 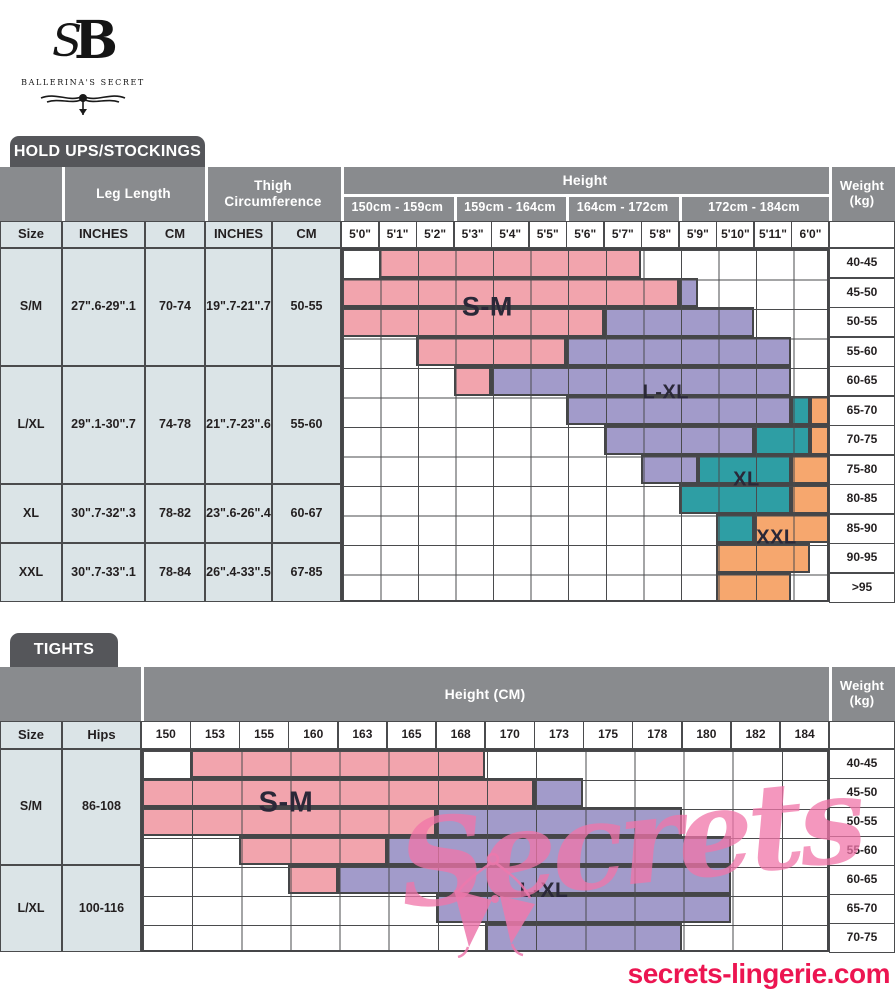 What do you see at coordinates (660, 234) in the screenshot?
I see `height-tick-cell: 5'8"` at bounding box center [660, 234].